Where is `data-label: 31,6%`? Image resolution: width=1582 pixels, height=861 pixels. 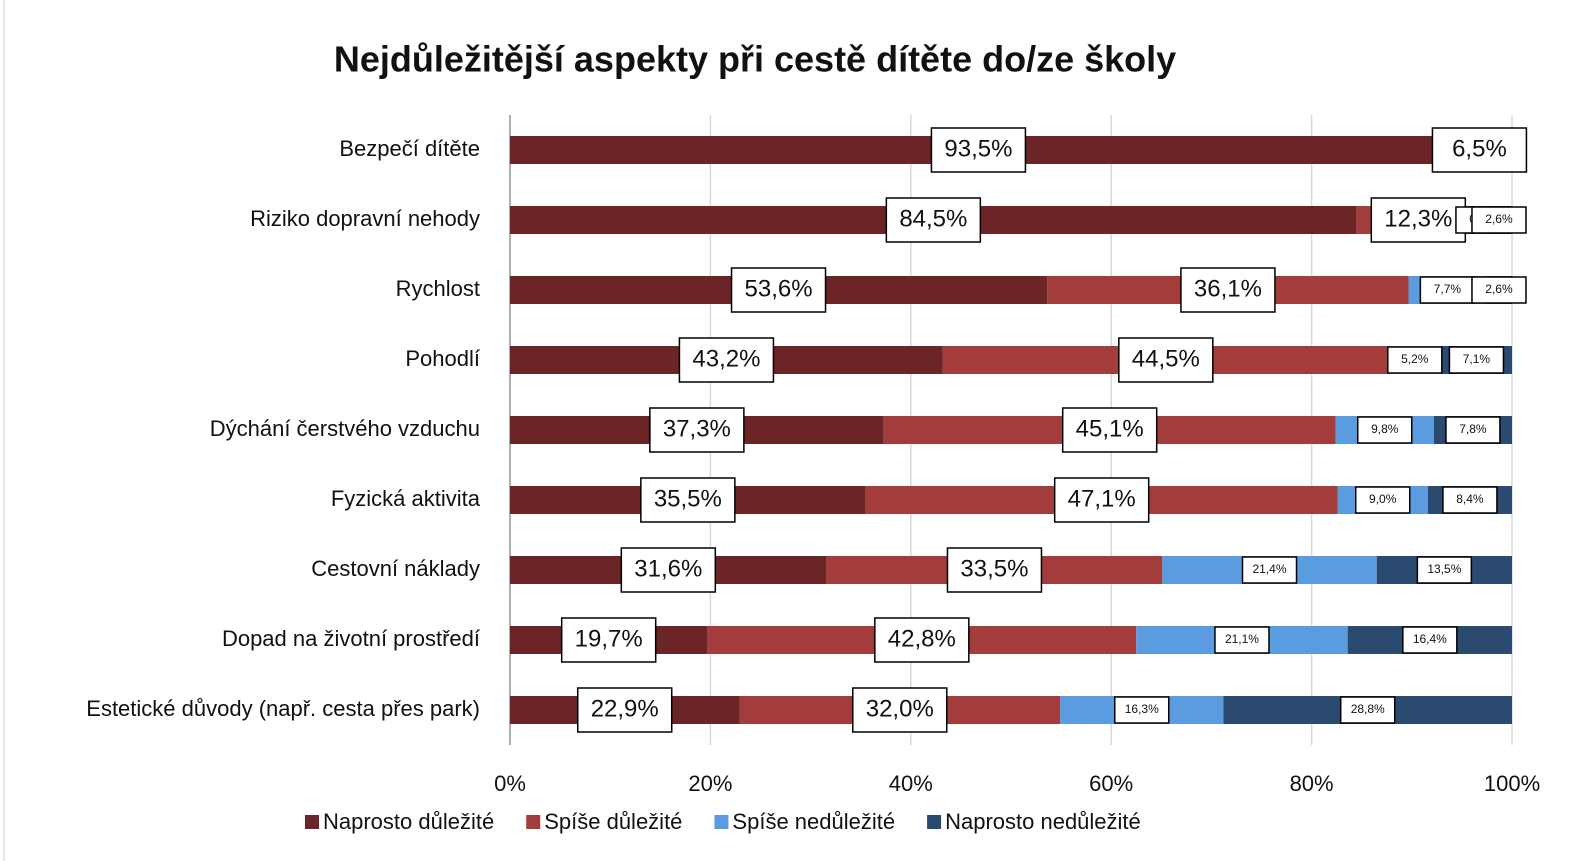 data-label: 31,6% is located at coordinates (668, 568).